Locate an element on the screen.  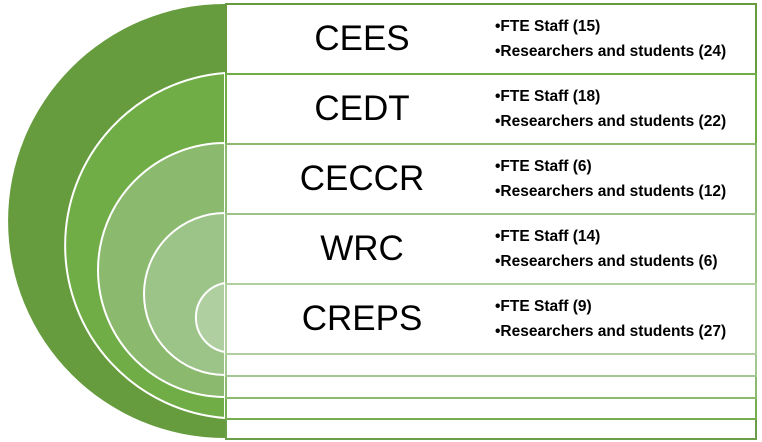
researchers-students: •Researchers and students (12) is located at coordinates (611, 191).